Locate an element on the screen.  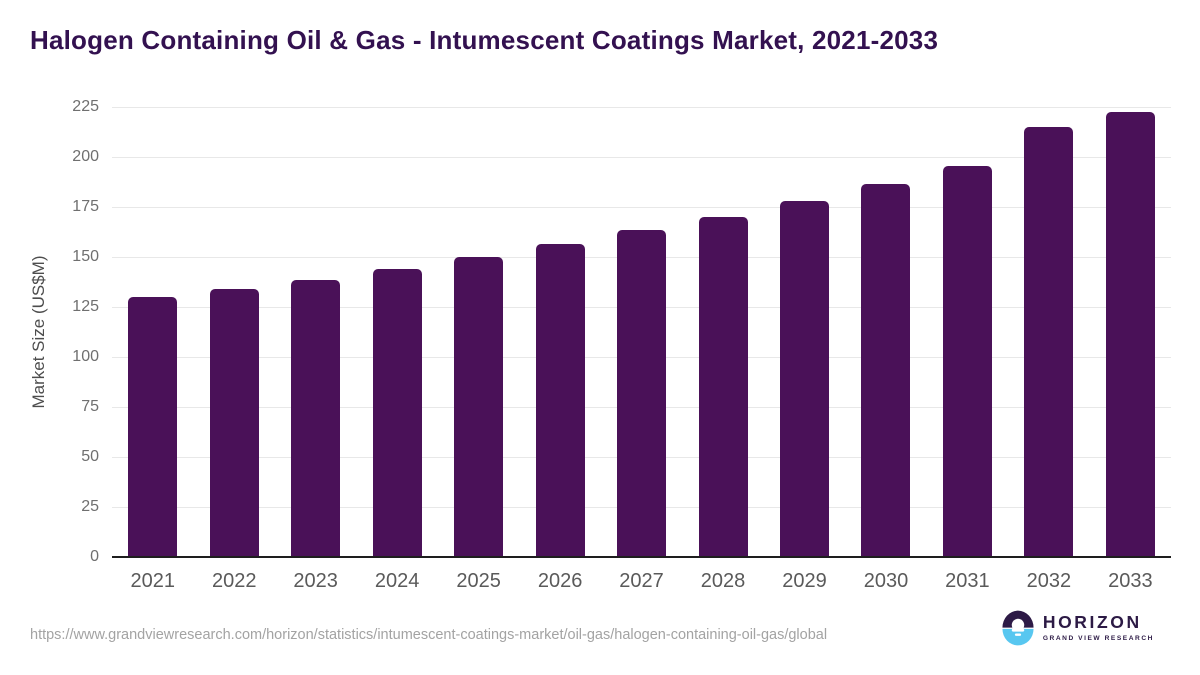
x-tick-label-2028: 2028 is located at coordinates (723, 581).